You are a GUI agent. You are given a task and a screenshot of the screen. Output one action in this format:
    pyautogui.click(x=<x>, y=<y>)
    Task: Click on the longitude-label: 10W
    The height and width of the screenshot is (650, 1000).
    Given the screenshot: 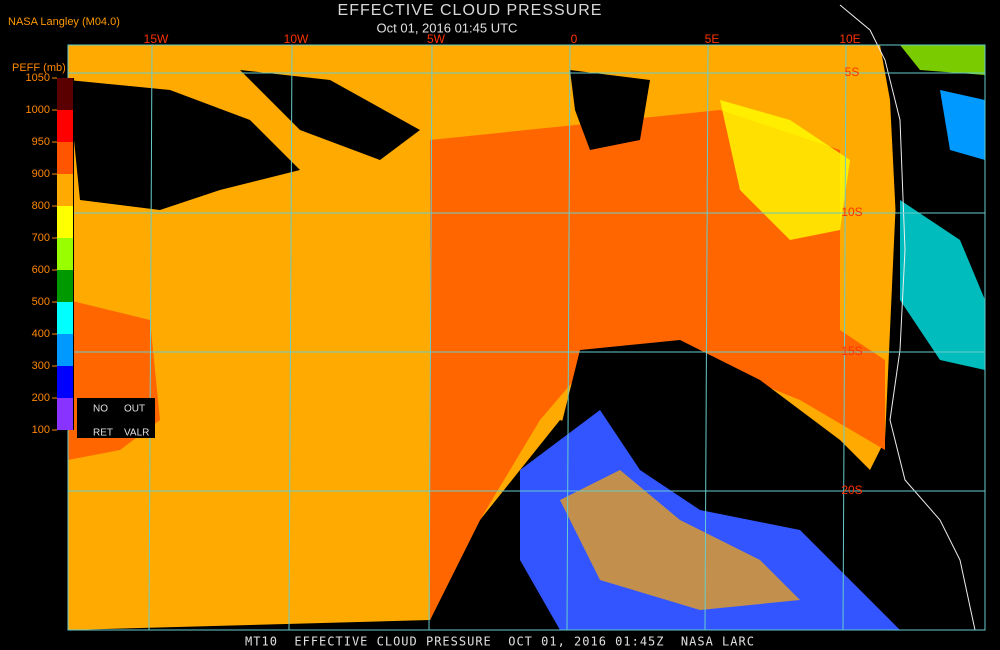 What is the action you would take?
    pyautogui.click(x=296, y=39)
    